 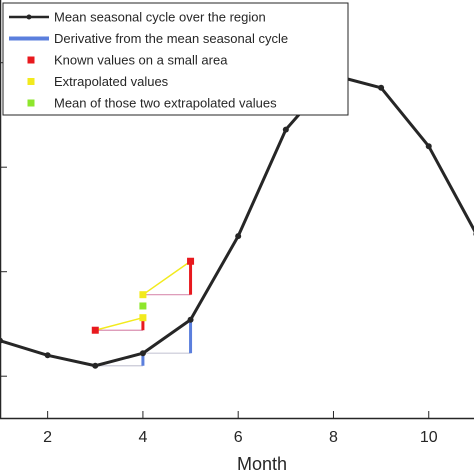 I want to click on x-tick-label: 6, so click(x=238, y=437).